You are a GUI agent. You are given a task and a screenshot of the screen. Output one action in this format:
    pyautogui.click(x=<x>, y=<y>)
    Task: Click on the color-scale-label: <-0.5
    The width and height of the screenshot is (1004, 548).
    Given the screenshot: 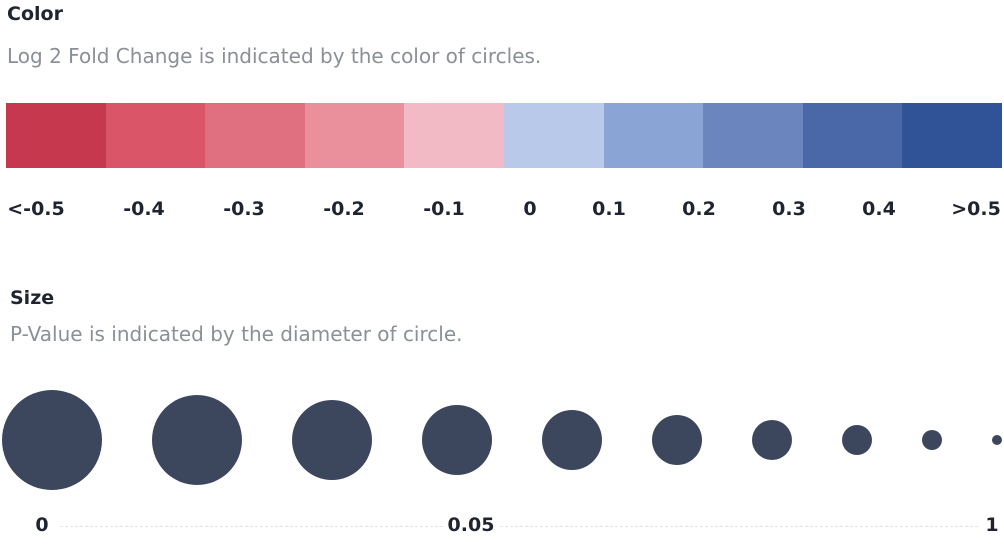 What is the action you would take?
    pyautogui.click(x=36, y=209)
    